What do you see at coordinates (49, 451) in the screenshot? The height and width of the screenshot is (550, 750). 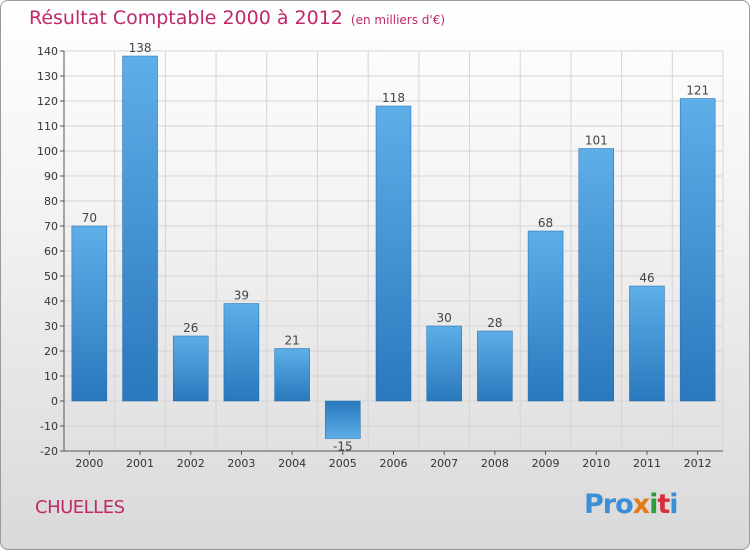 I see `y-tick-label: -20` at bounding box center [49, 451].